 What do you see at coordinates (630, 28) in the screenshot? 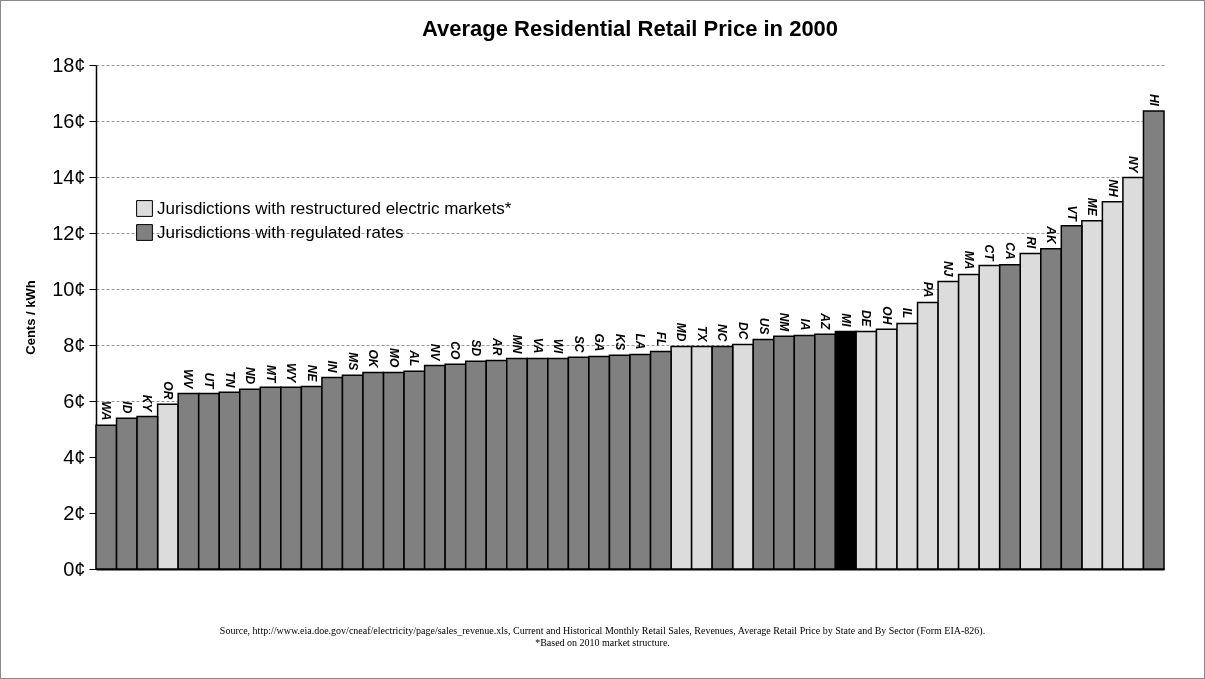
I see `chart-title: Average Residential Retail Price in 2000` at bounding box center [630, 28].